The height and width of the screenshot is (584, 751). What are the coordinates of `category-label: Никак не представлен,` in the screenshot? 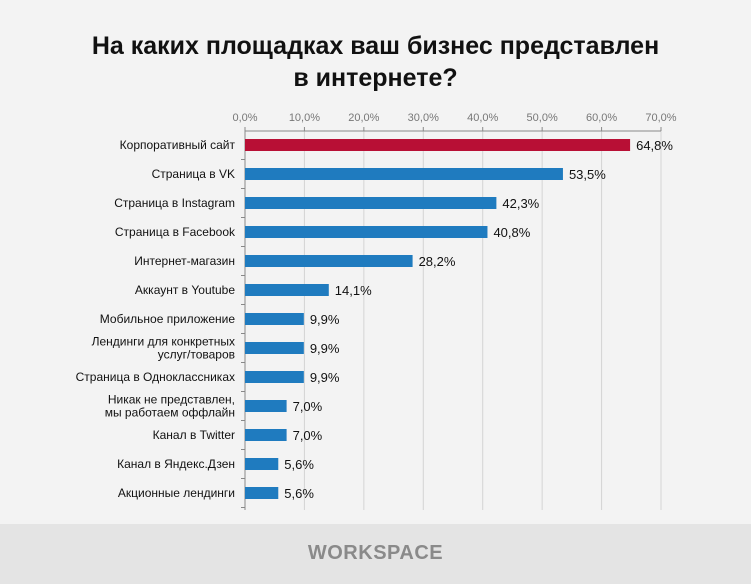 It's located at (171, 400).